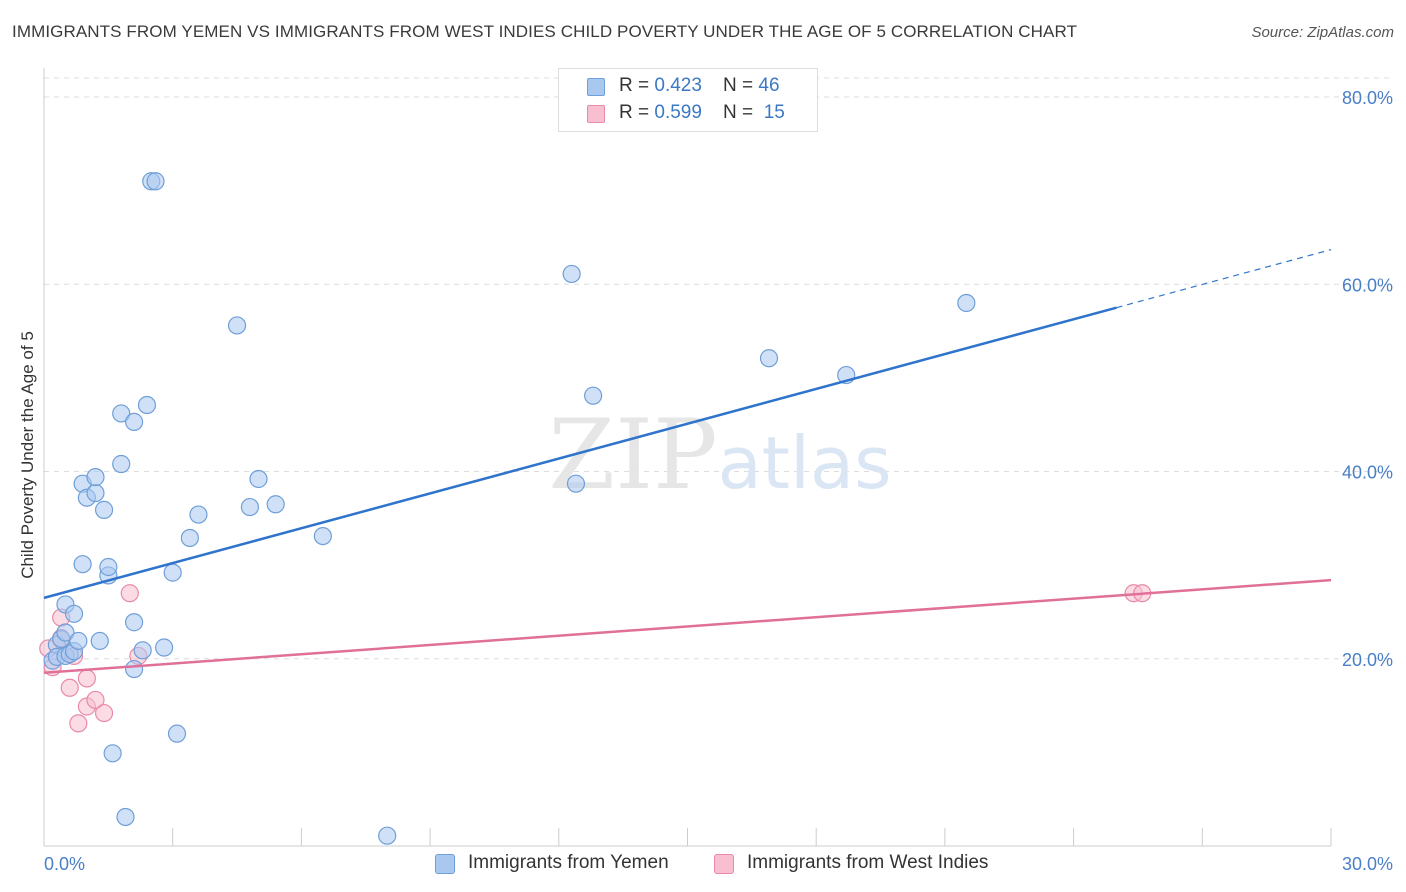  What do you see at coordinates (774, 112) in the screenshot?
I see `legend-n-value: 15` at bounding box center [774, 112].